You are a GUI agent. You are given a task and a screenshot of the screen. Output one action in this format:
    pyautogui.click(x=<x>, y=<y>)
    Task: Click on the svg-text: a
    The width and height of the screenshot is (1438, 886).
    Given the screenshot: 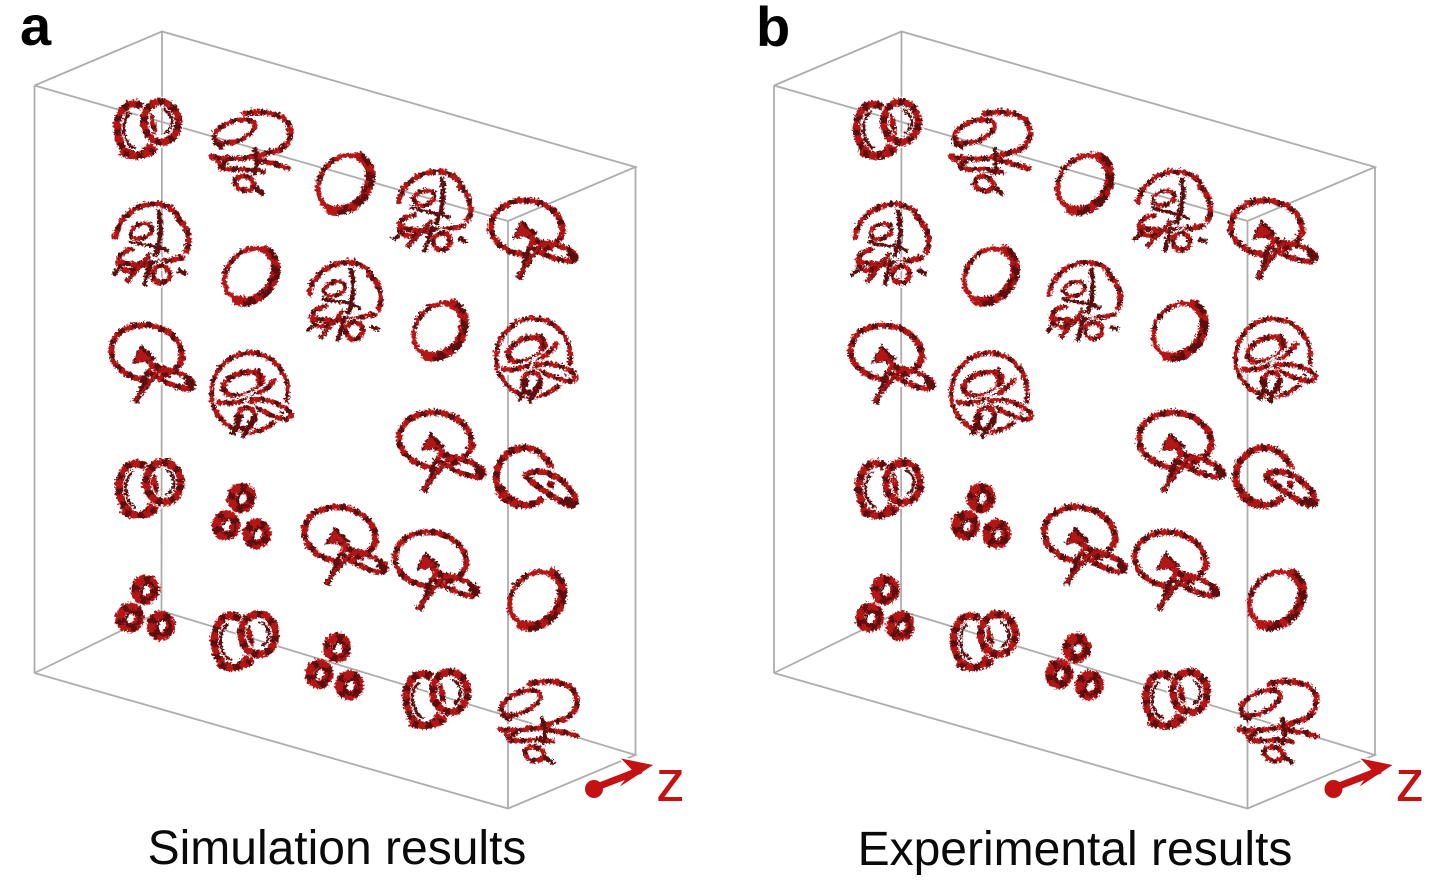 What is the action you would take?
    pyautogui.click(x=36, y=28)
    